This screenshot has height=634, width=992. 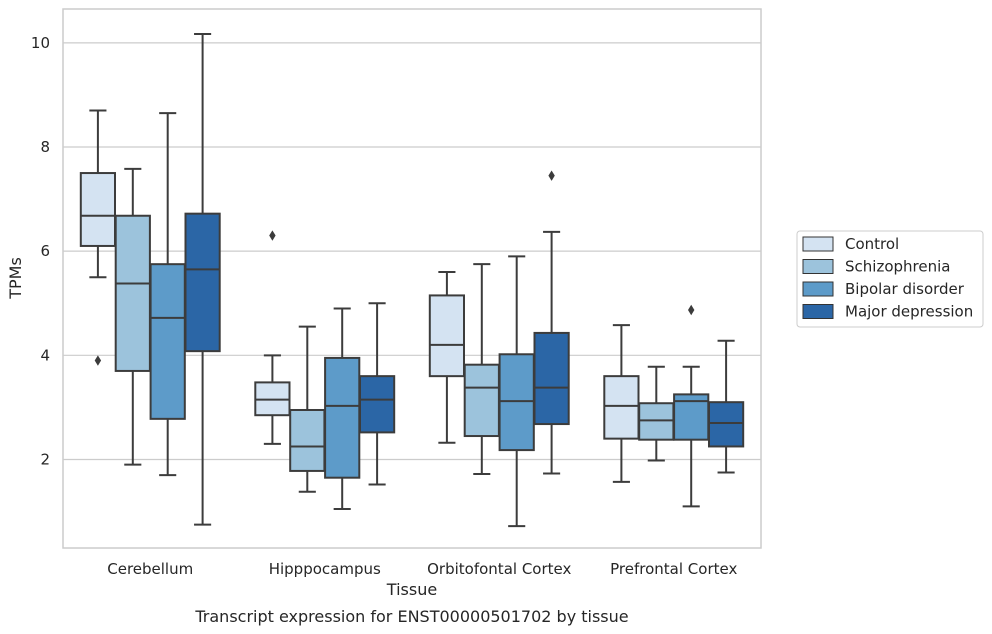 What do you see at coordinates (40, 43) in the screenshot?
I see `y-tick-label: 10` at bounding box center [40, 43].